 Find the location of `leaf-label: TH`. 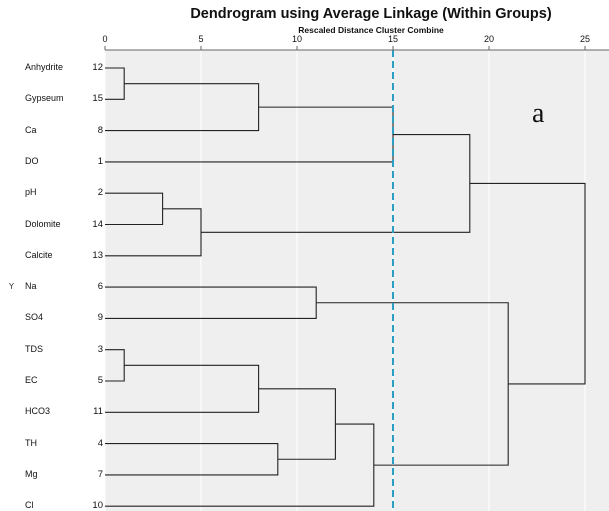

leaf-label: TH is located at coordinates (31, 442).